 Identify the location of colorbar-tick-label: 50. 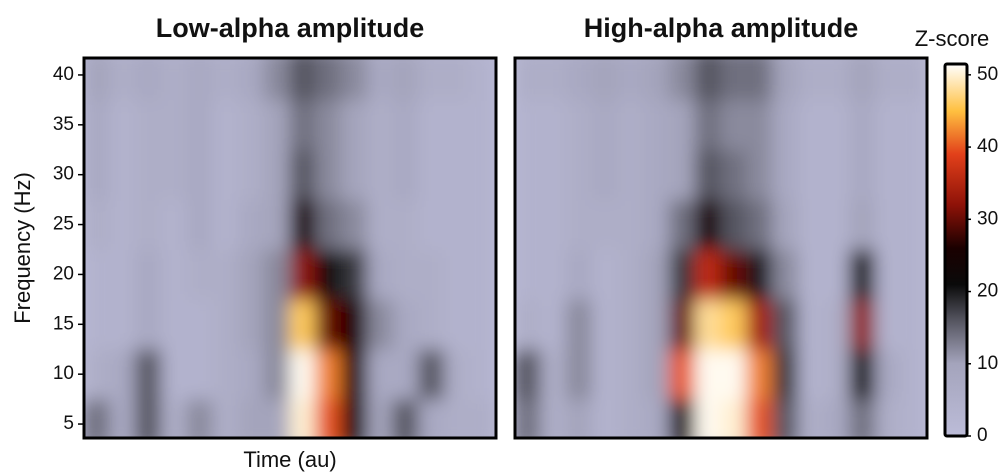
(987, 74).